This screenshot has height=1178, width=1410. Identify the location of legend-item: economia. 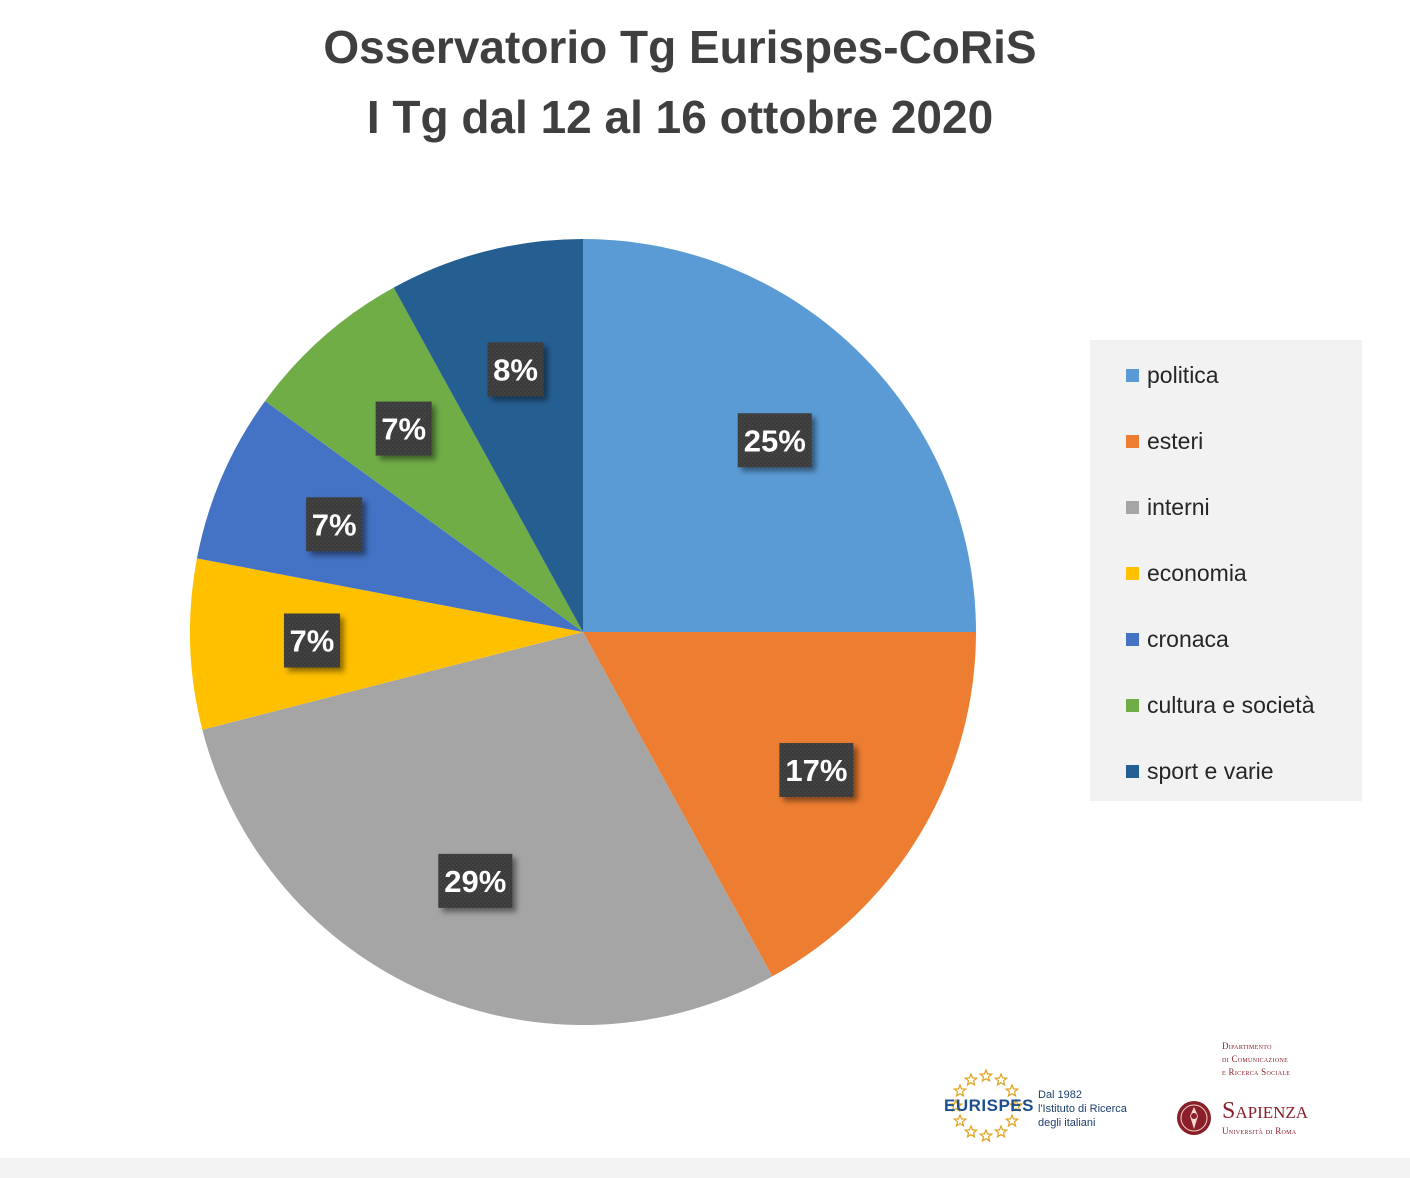
(1186, 573).